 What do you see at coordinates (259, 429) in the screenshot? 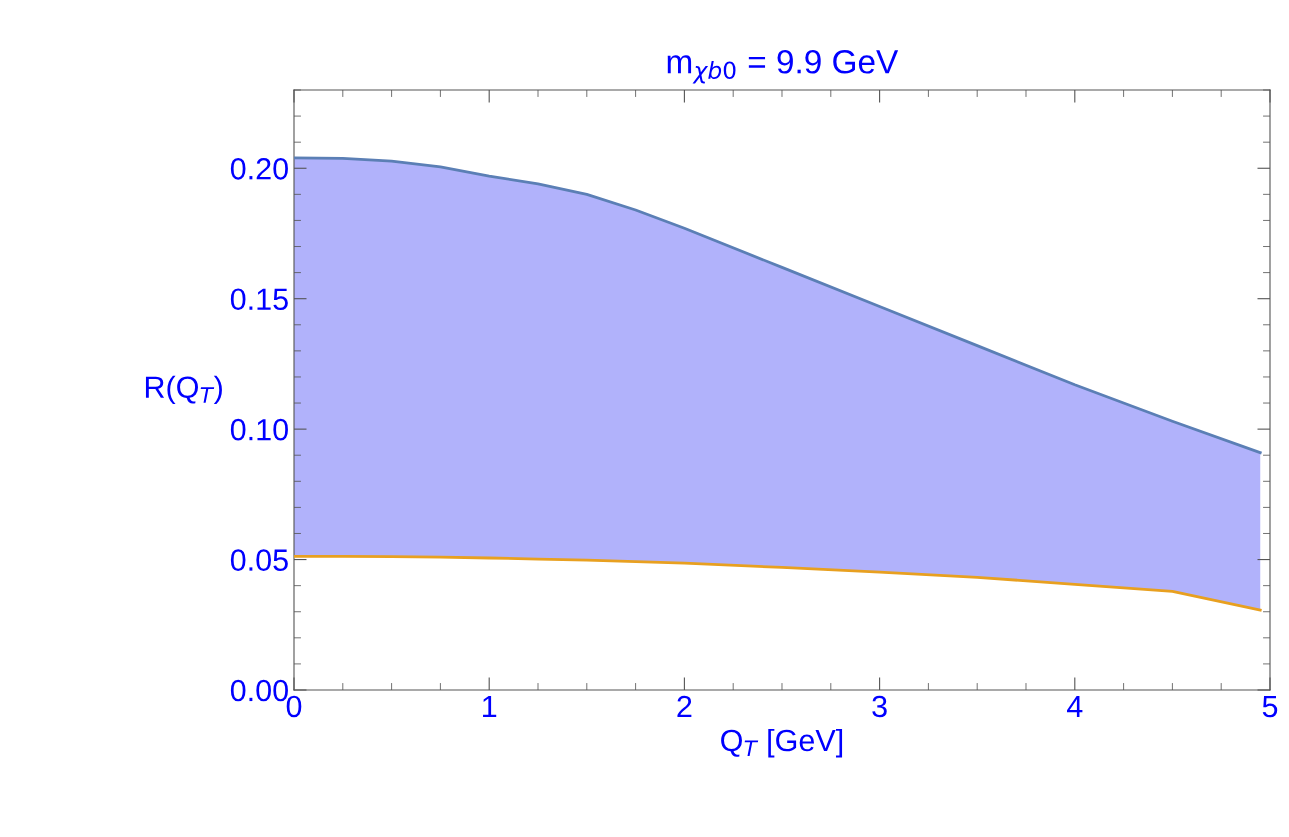
I see `y-tick-label: 0.10` at bounding box center [259, 429].